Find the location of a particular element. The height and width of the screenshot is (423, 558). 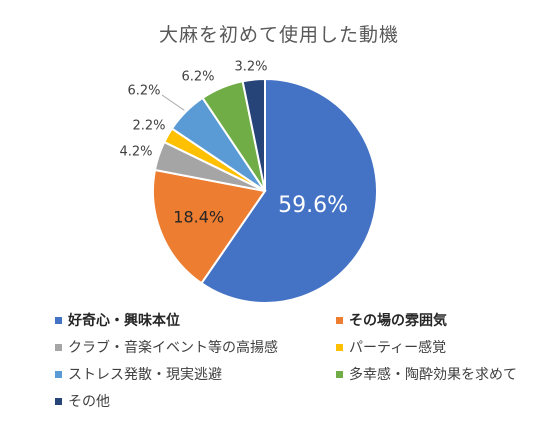

legend-label: その他 is located at coordinates (89, 402).